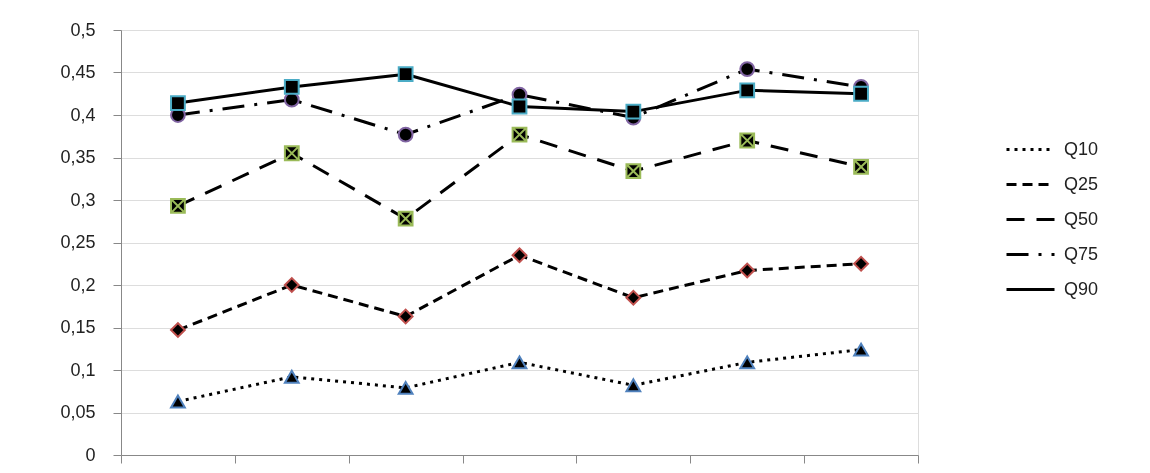  I want to click on y-tick-label: 0,35, so click(78, 157).